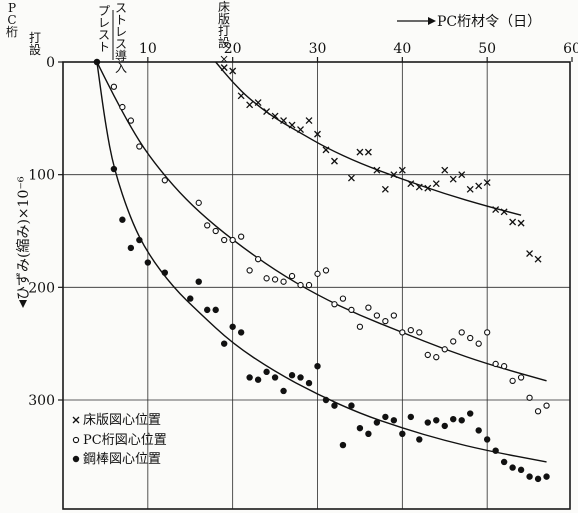  Describe the element at coordinates (104, 11) in the screenshot. I see `event-label-char: プ` at that location.